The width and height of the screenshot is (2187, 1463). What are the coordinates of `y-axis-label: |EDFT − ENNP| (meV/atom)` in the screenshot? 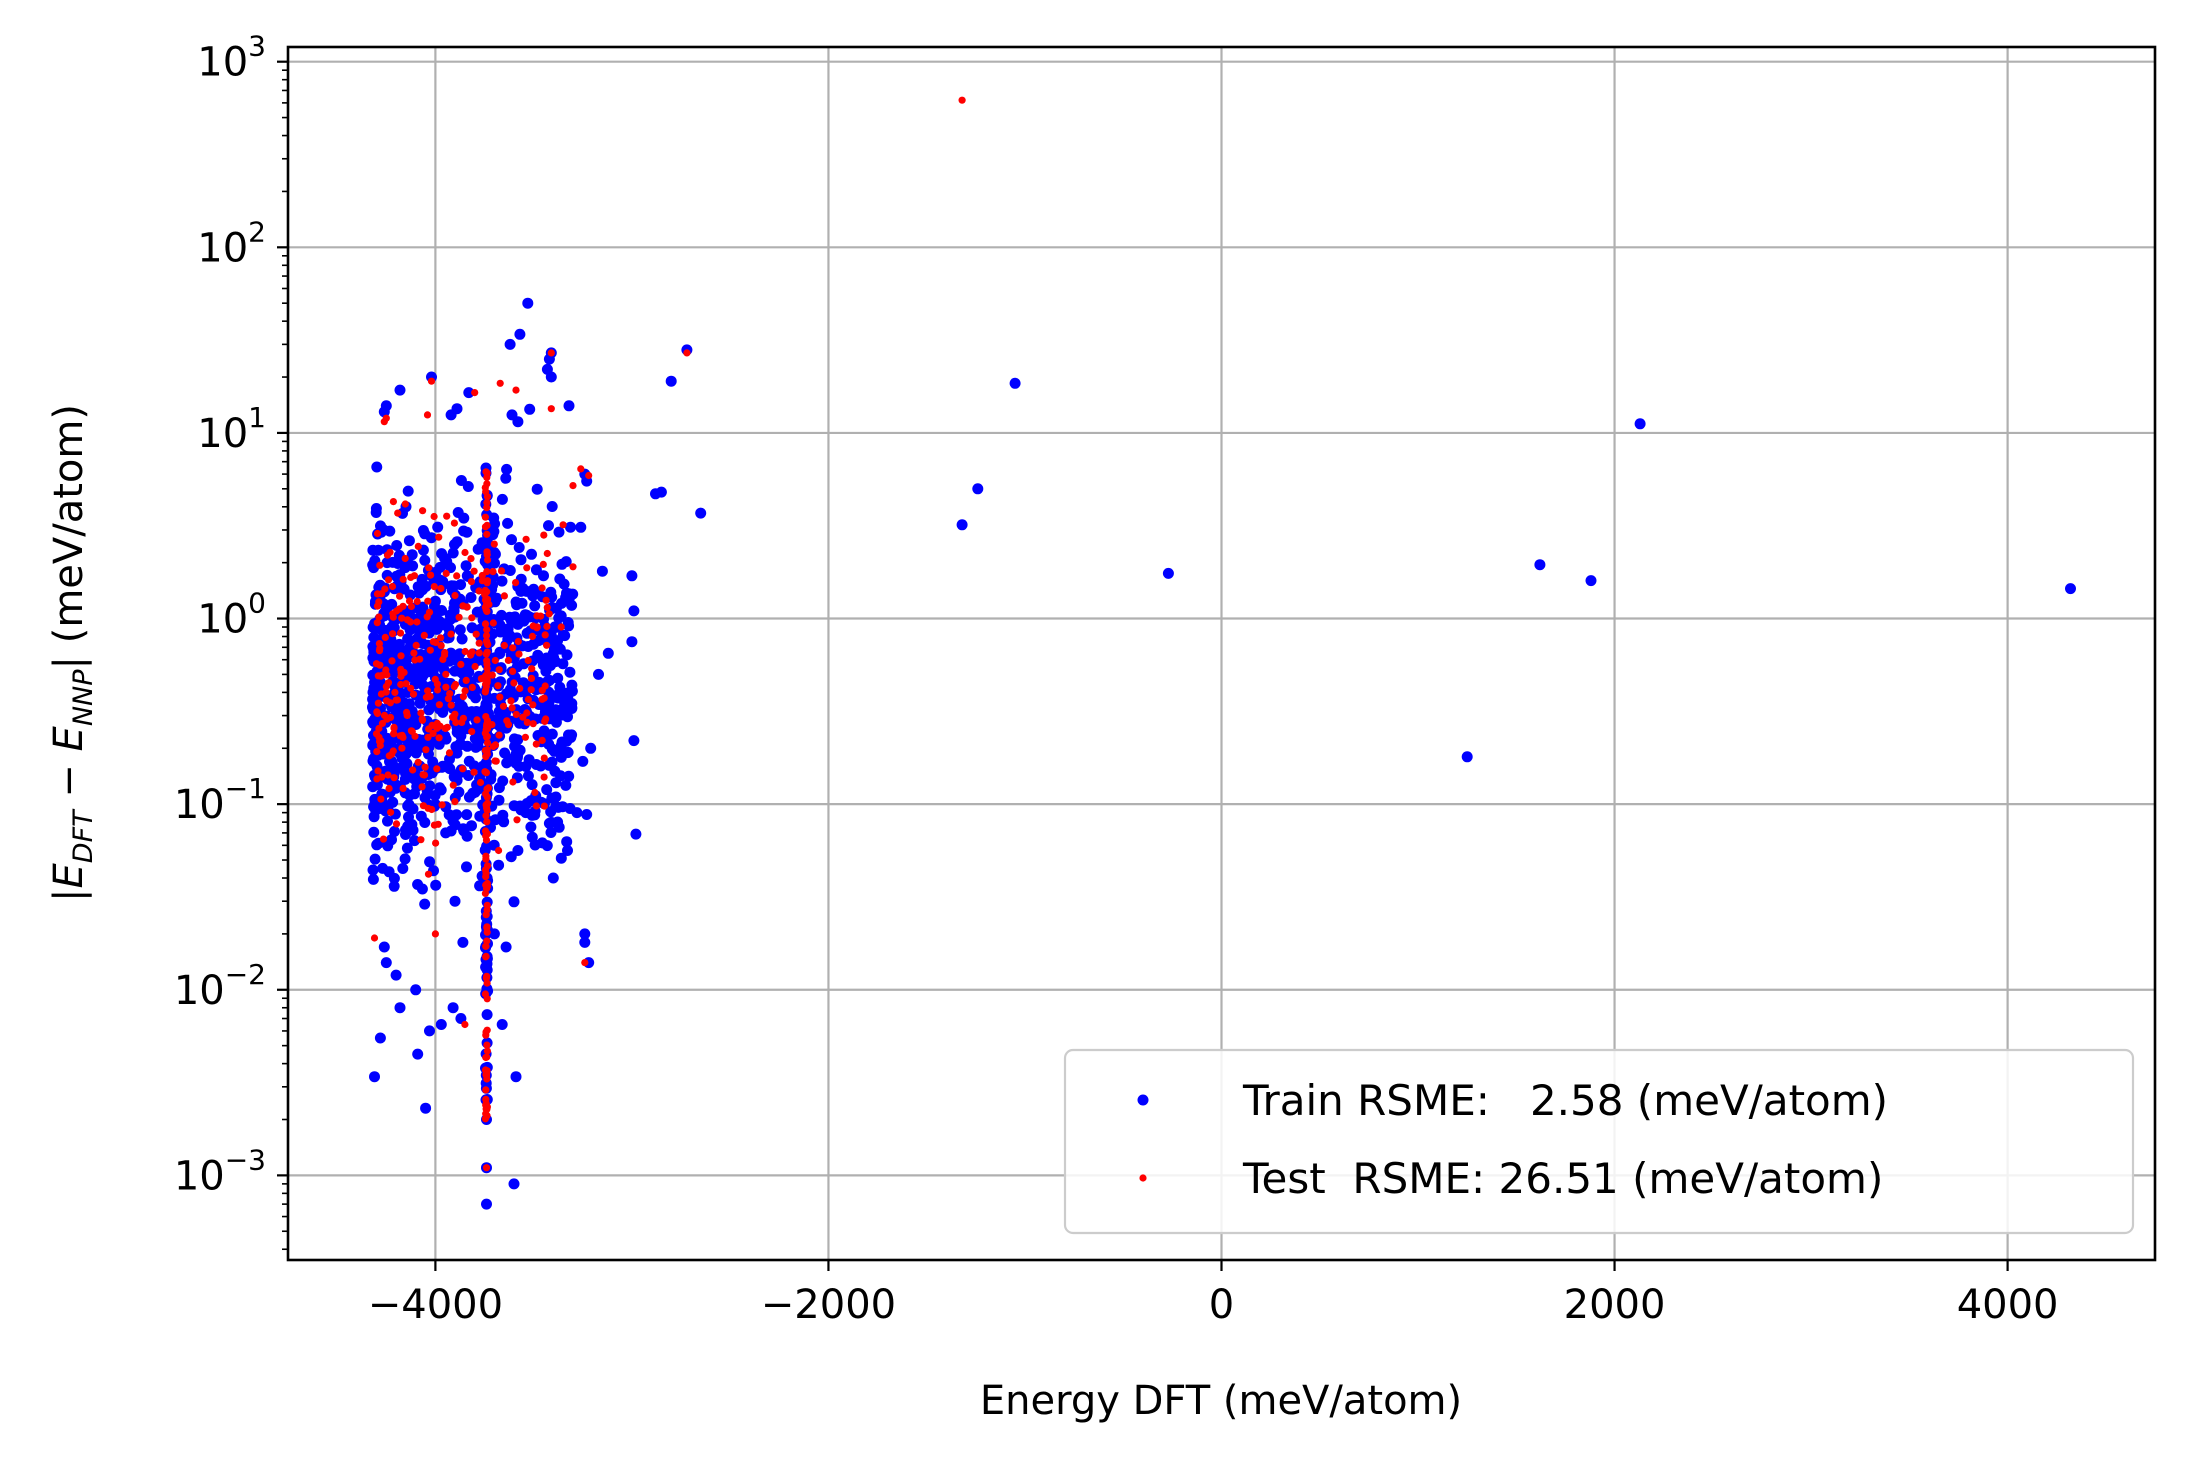 It's located at (72, 653).